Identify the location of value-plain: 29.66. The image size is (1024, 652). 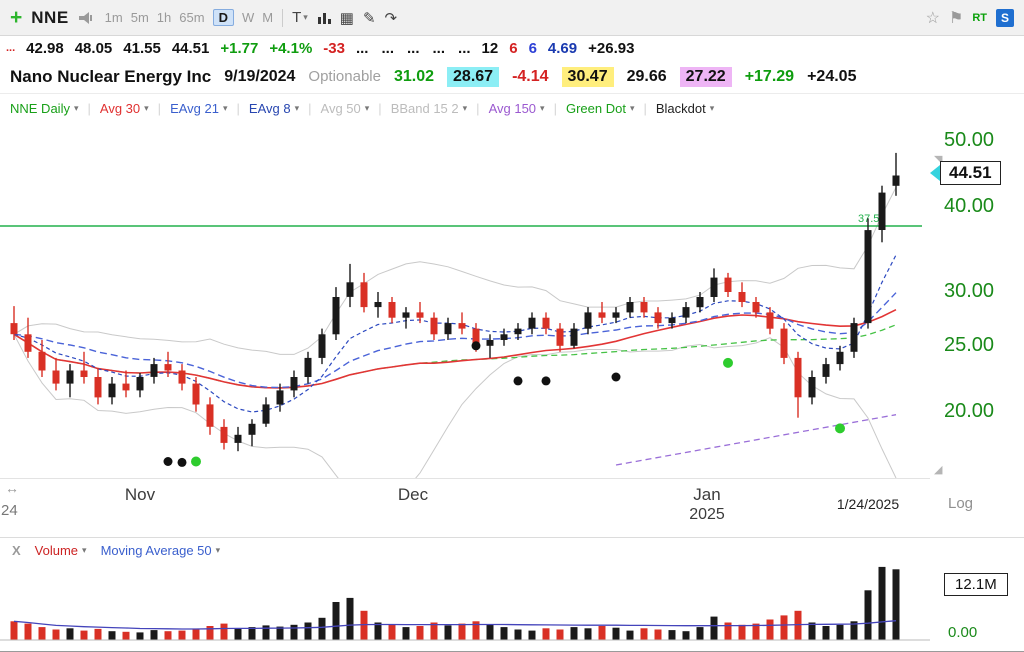
(646, 76).